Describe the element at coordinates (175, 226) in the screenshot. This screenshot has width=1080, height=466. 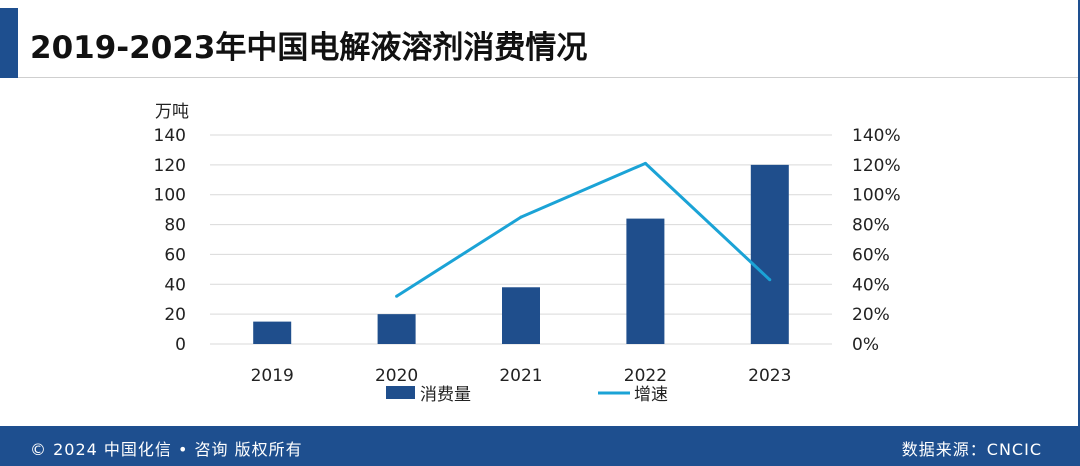
I see `y-tick-label: 80` at that location.